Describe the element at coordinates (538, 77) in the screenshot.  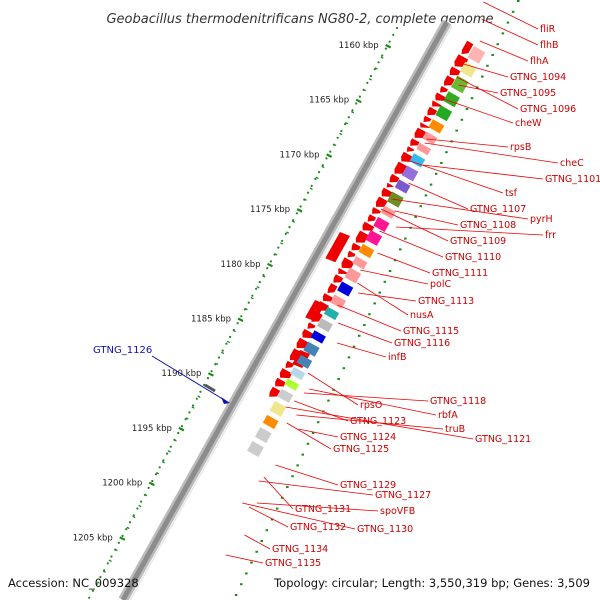
I see `gene-label: GTNG_1094` at that location.